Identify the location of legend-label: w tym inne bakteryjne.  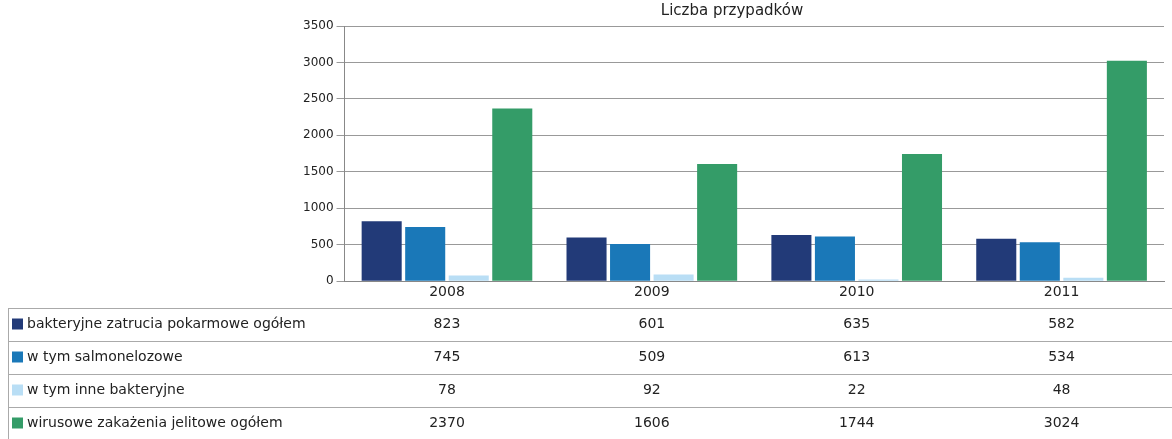
(106, 389).